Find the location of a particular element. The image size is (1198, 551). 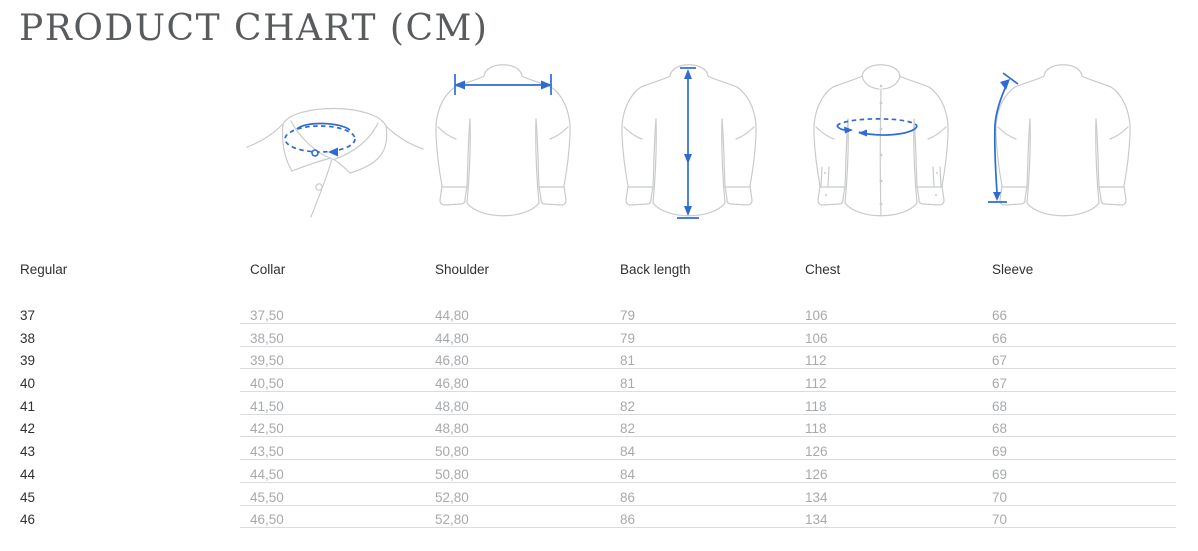

size-cell: 46 is located at coordinates (28, 520).